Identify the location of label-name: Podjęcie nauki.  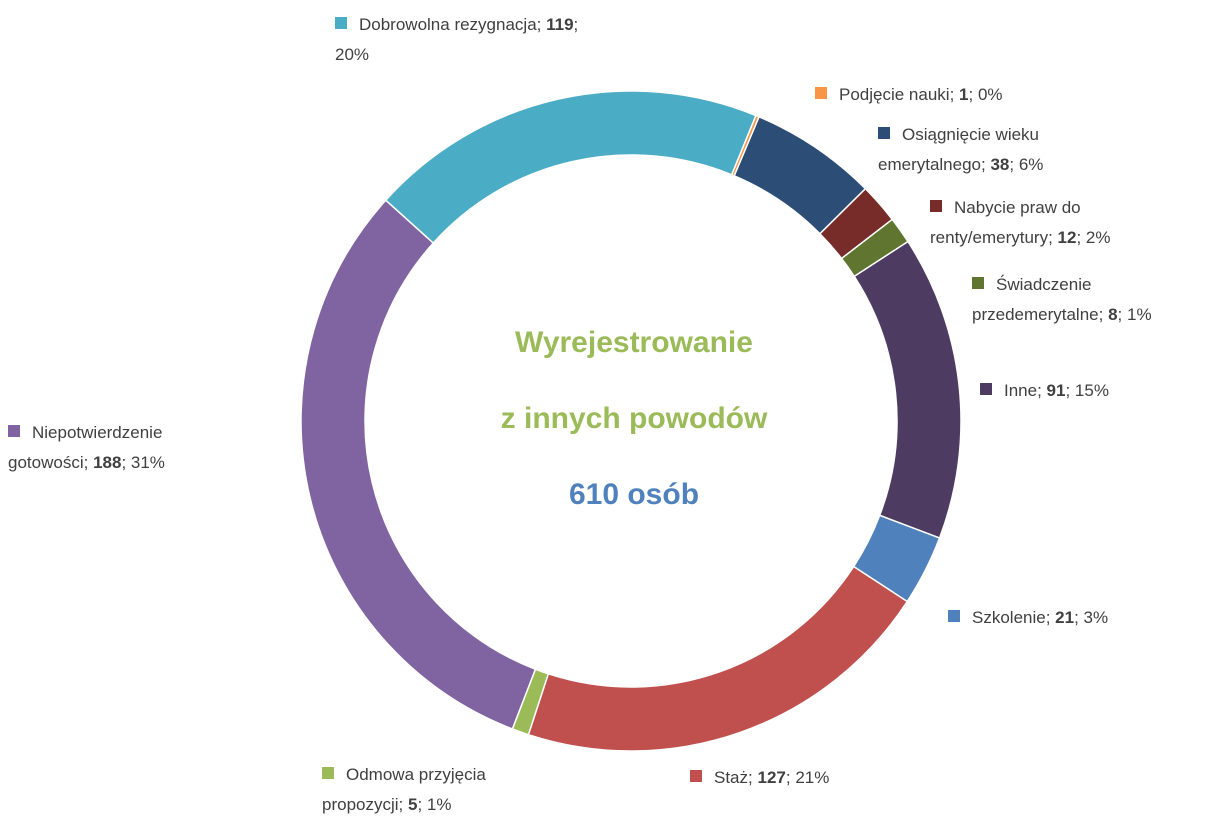
(894, 94).